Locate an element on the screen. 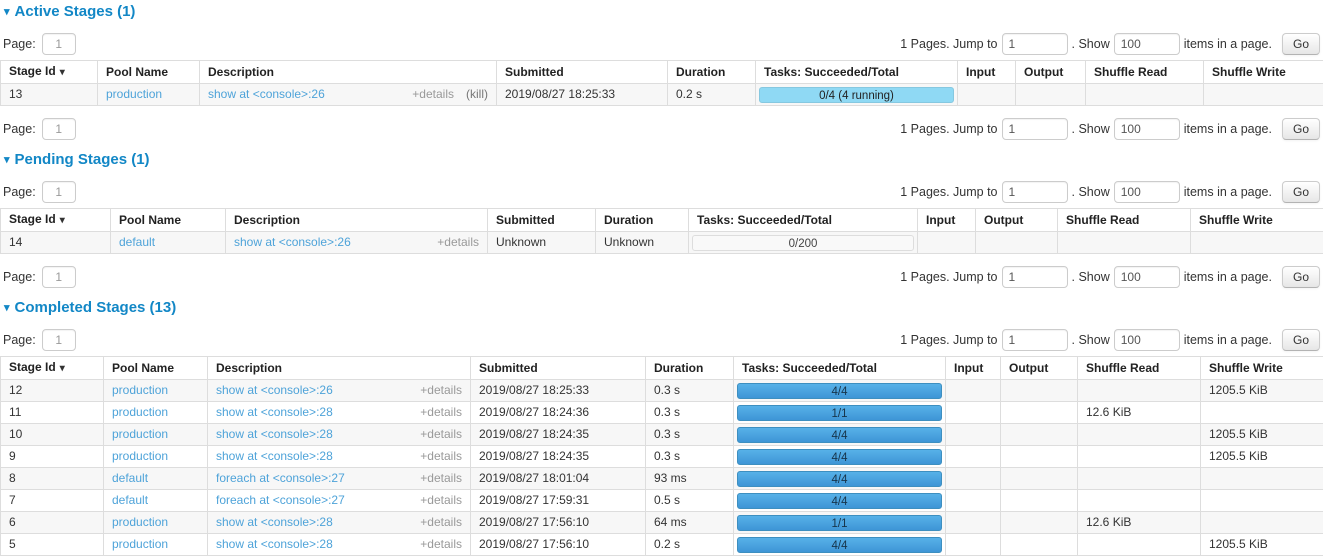 Image resolution: width=1323 pixels, height=556 pixels. tasks-cell: 4/4 is located at coordinates (840, 435).